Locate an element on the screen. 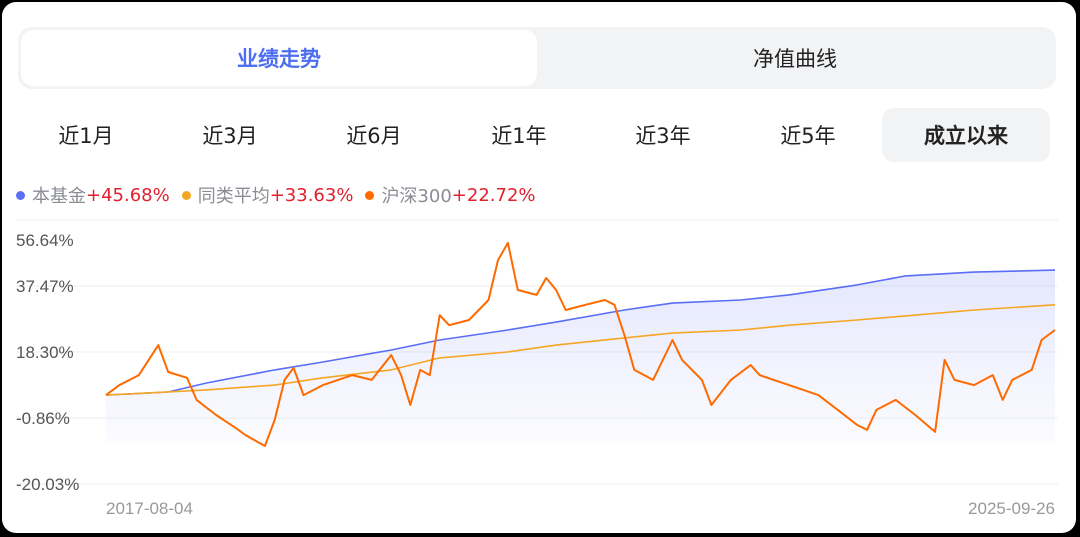  x-tick-label: 2025-09-26 is located at coordinates (1011, 508).